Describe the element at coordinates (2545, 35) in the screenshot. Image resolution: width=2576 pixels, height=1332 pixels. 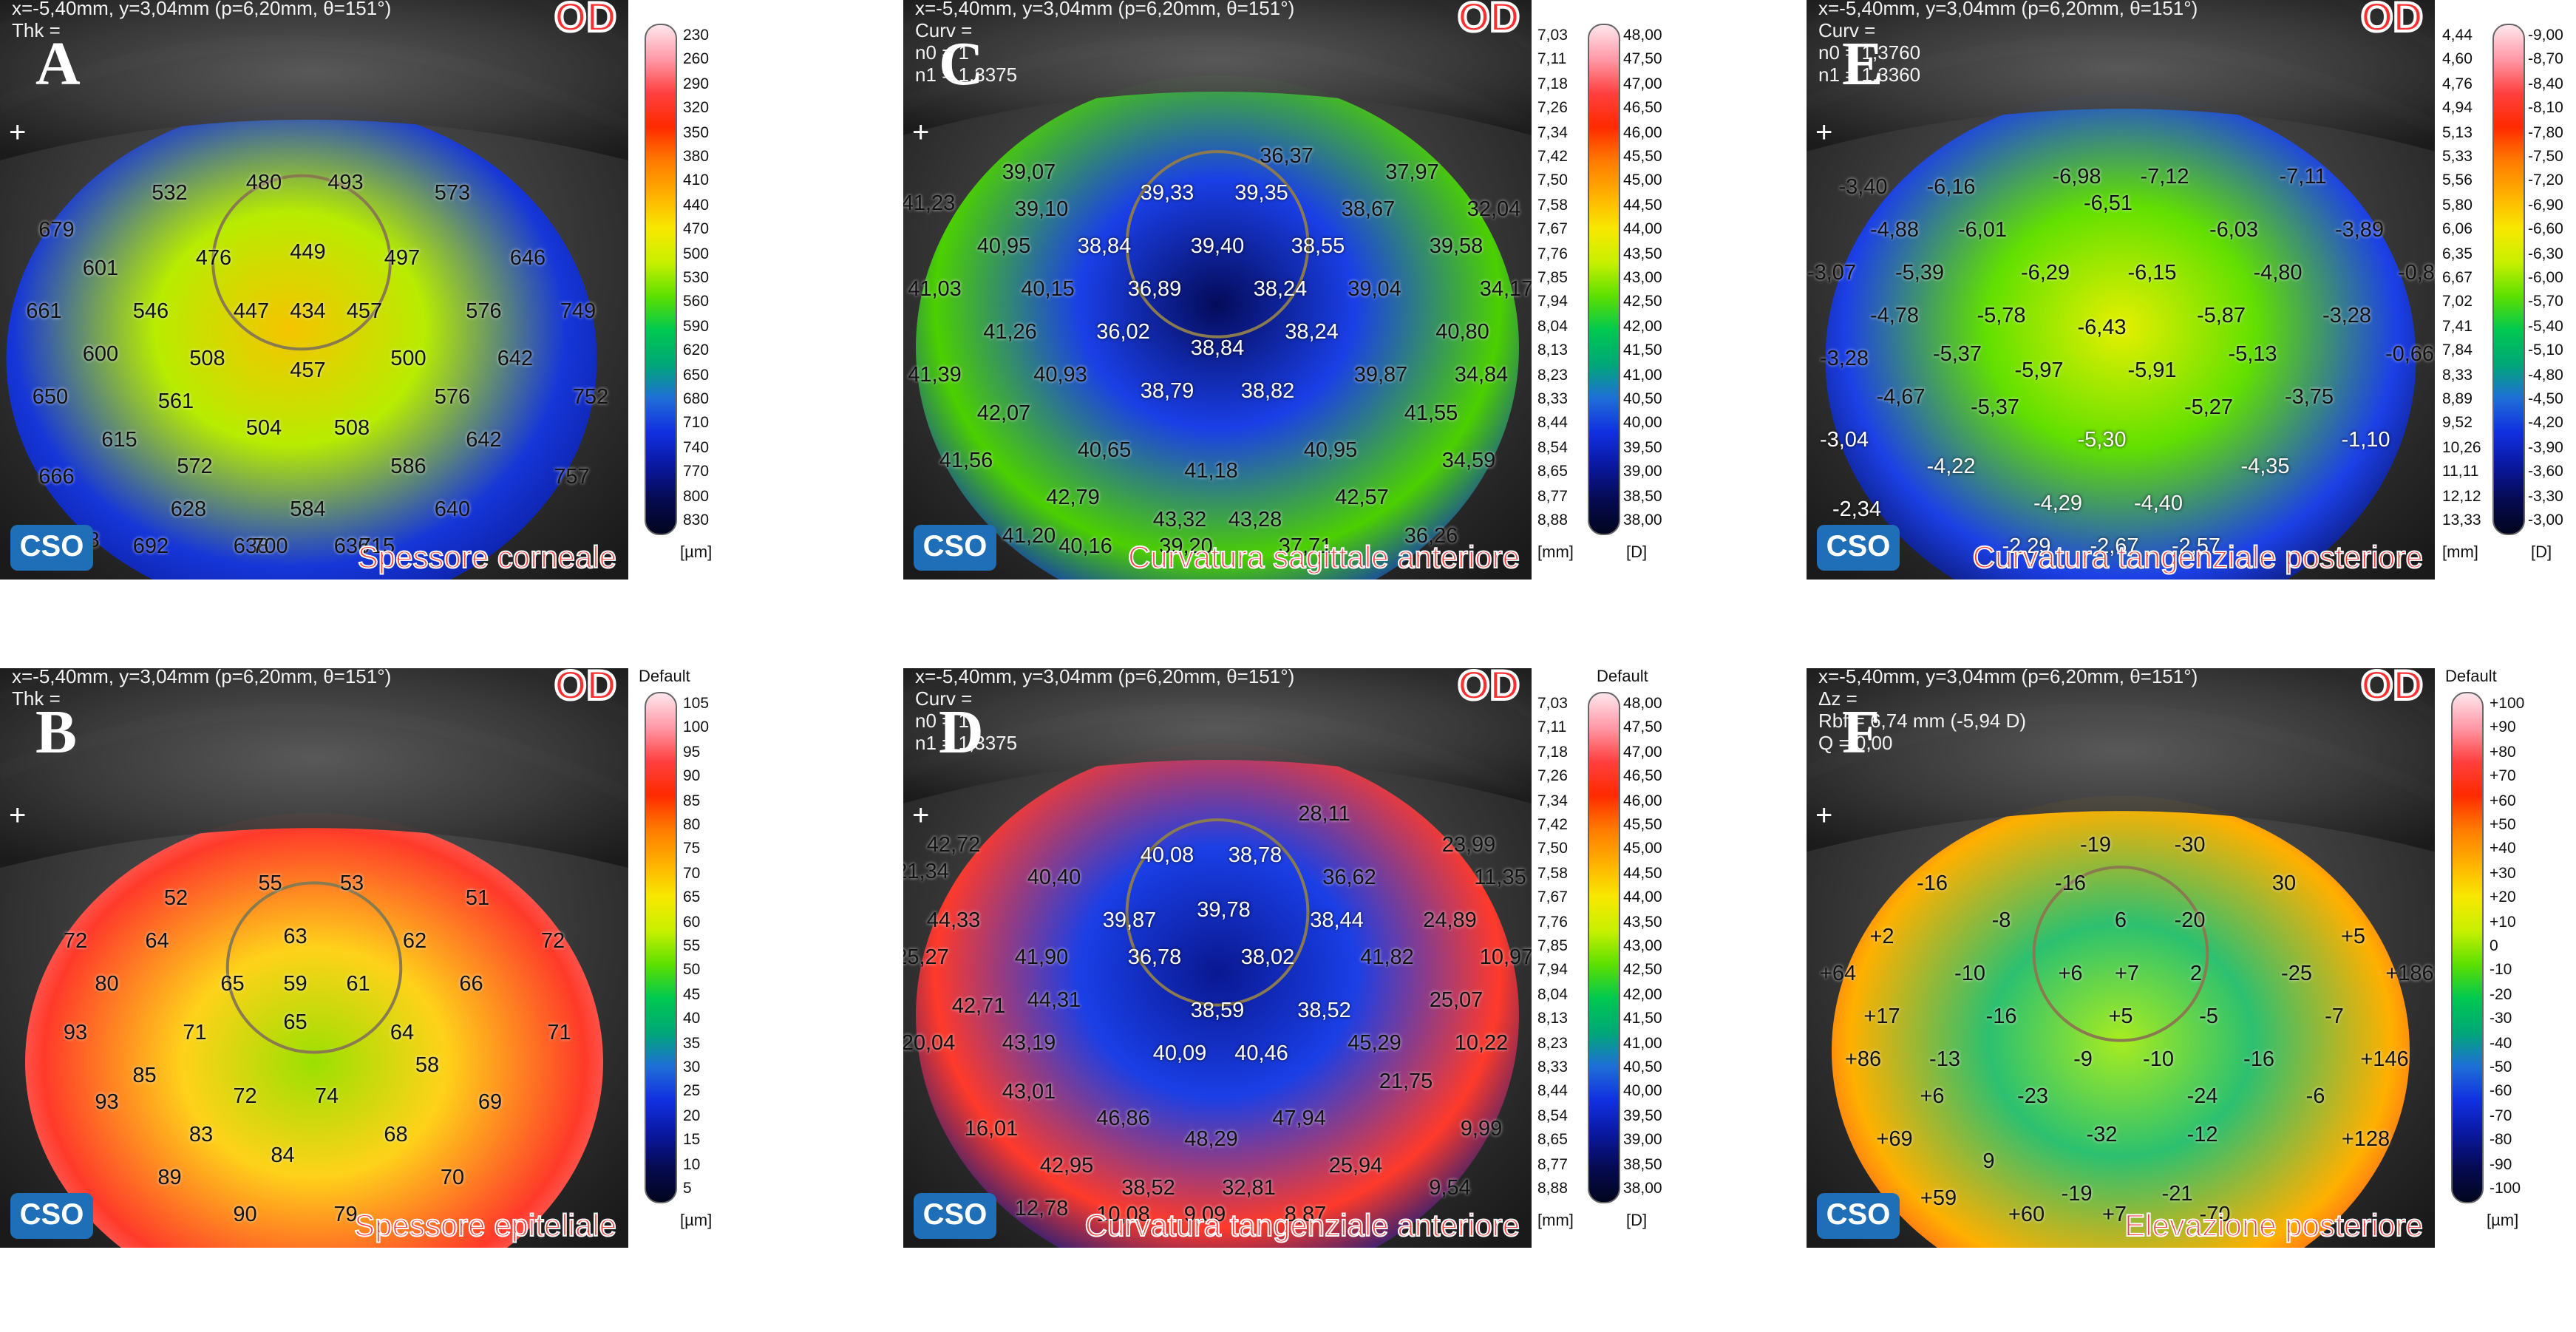
I see `scale-tick-label-diopter: -9,00` at that location.